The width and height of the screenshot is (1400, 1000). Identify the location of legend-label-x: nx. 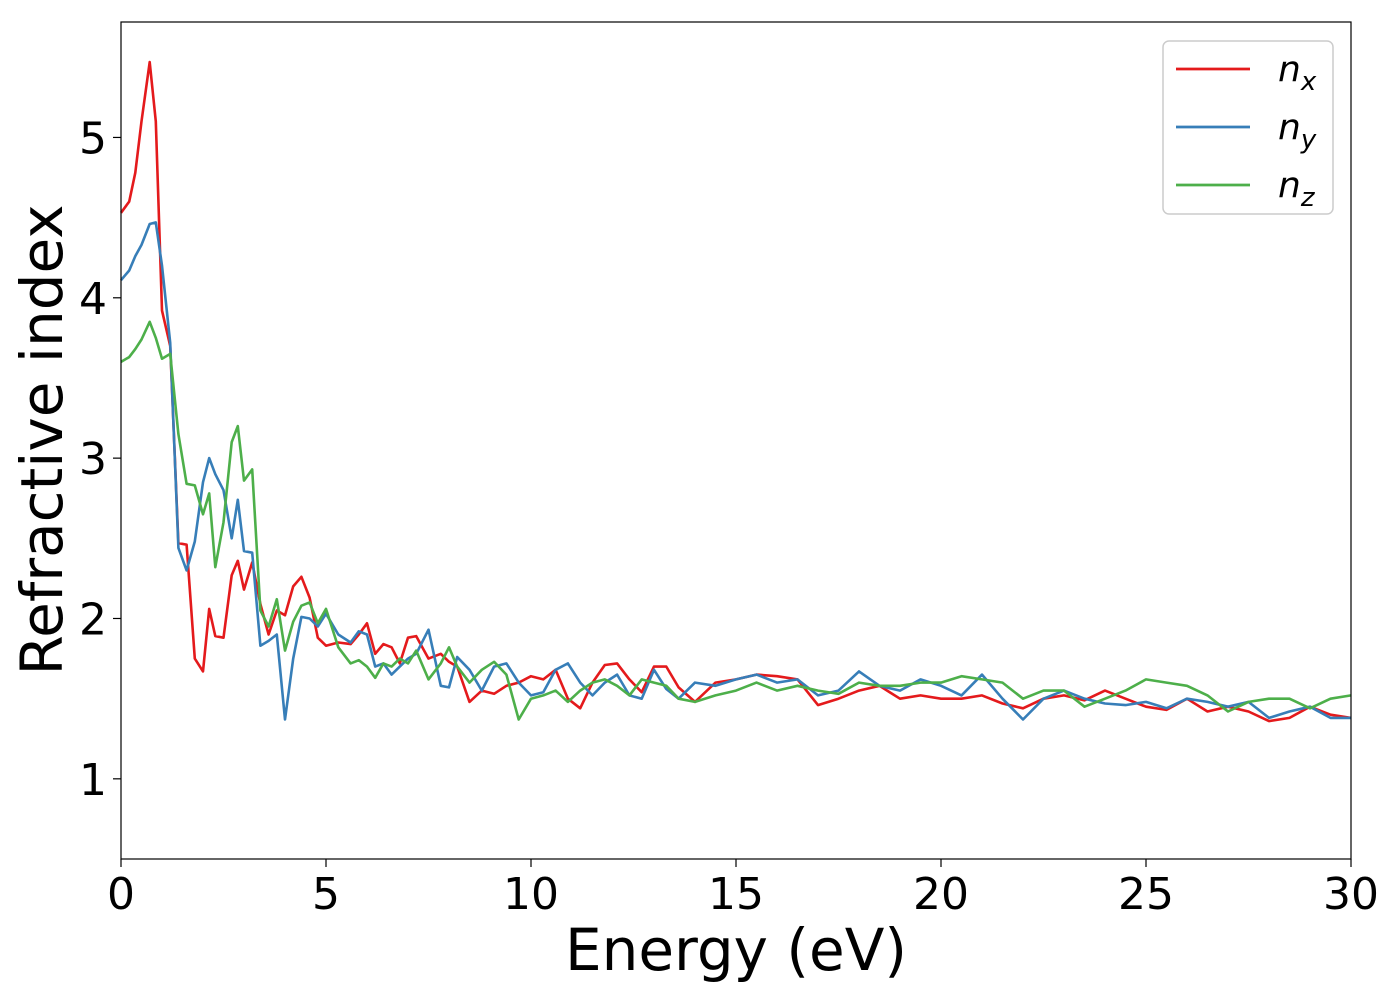
(1297, 73).